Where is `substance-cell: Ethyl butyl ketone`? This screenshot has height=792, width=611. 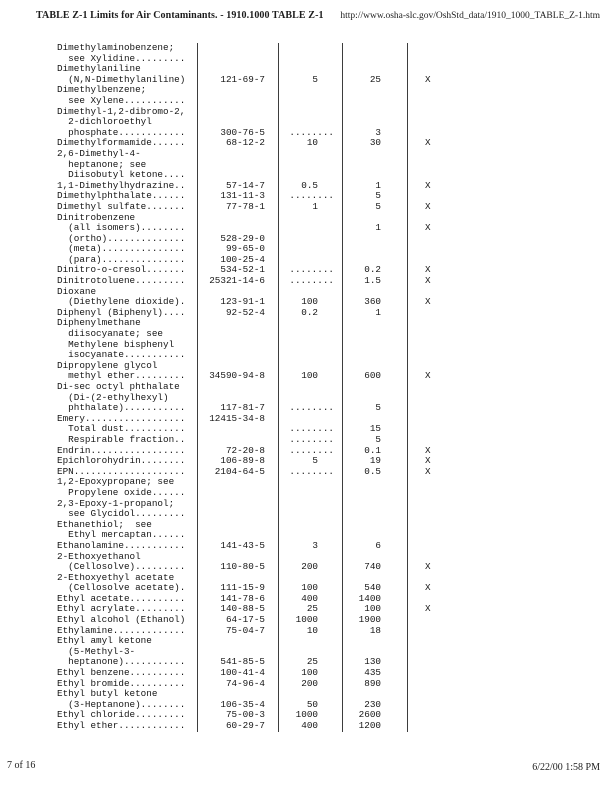
substance-cell: Ethyl butyl ketone is located at coordinates (107, 694).